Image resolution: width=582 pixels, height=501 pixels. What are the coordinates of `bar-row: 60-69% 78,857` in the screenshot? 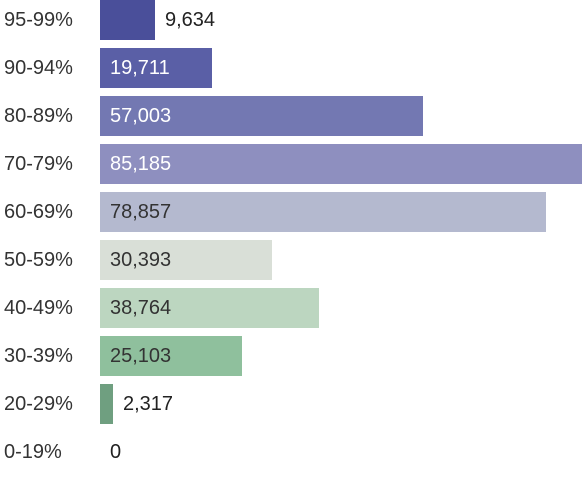 It's located at (291, 212).